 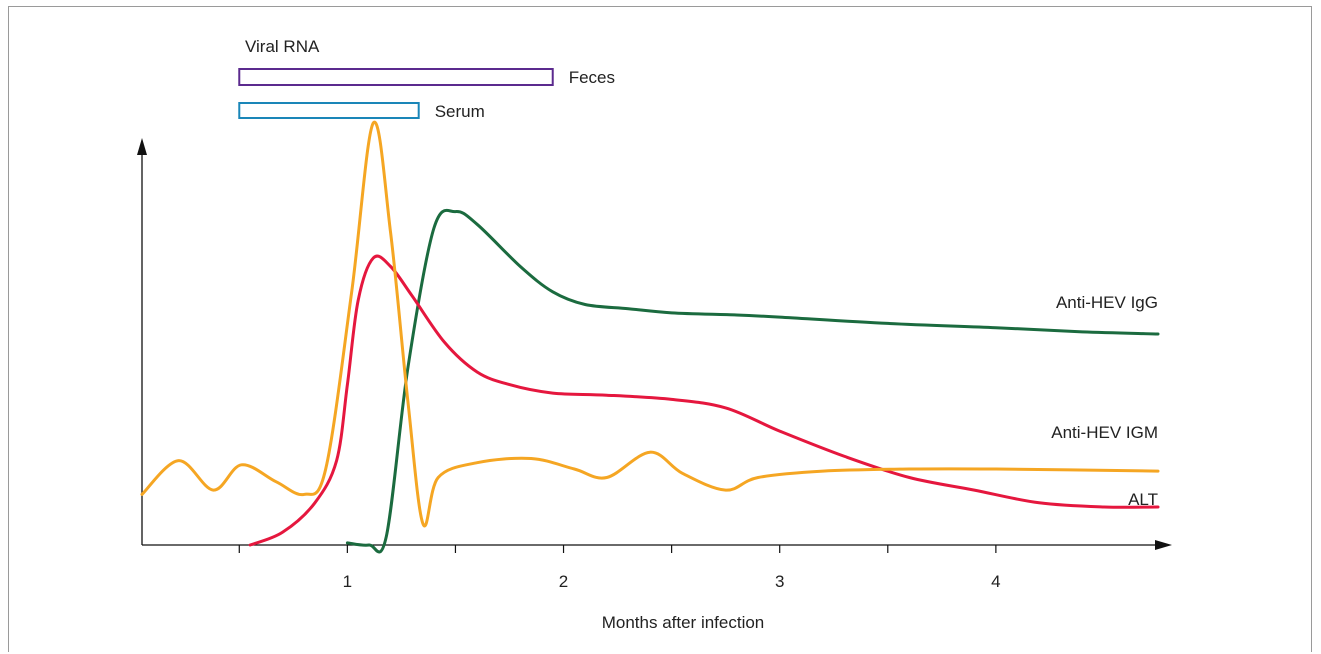 What do you see at coordinates (1163, 545) in the screenshot?
I see `x-axis-arrowhead` at bounding box center [1163, 545].